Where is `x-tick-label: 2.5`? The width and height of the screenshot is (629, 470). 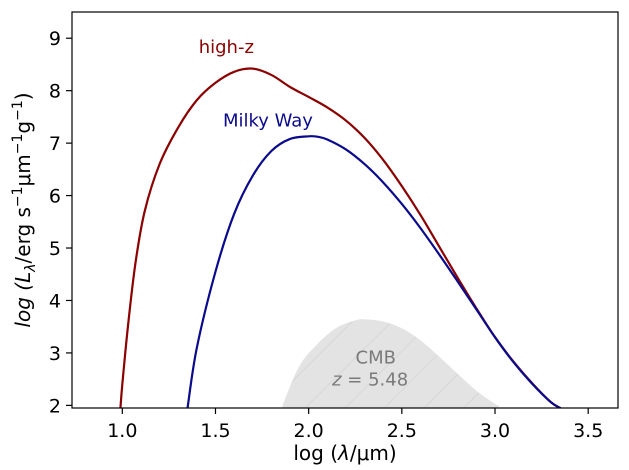
x-tick-label: 2.5 is located at coordinates (402, 431).